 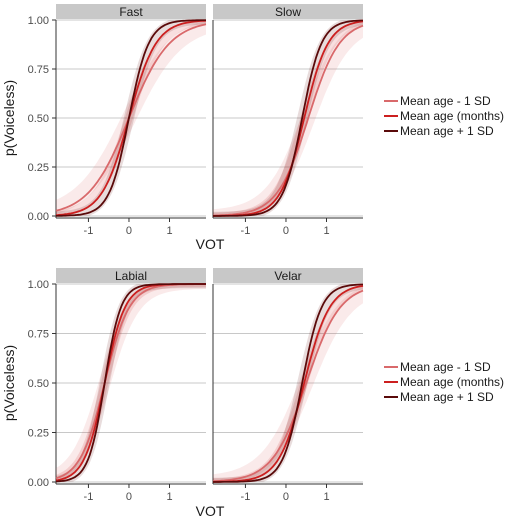 I want to click on panel-slow: Slow -1 0 1, so click(x=288, y=120).